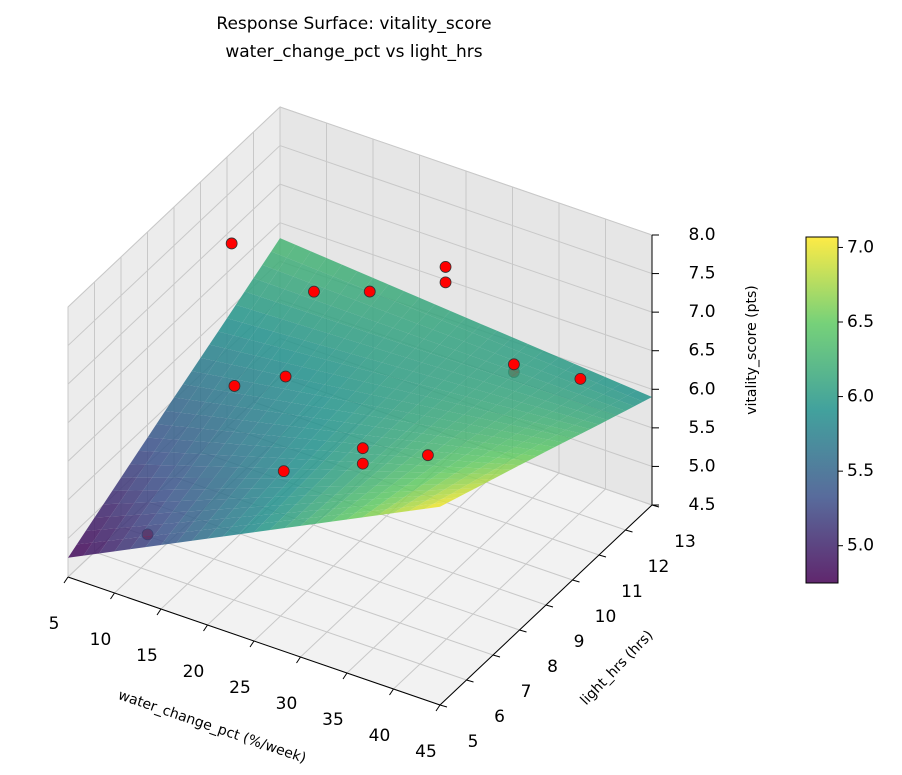 Image resolution: width=902 pixels, height=775 pixels. Describe the element at coordinates (701, 312) in the screenshot. I see `z-tick-label: 7.0` at that location.